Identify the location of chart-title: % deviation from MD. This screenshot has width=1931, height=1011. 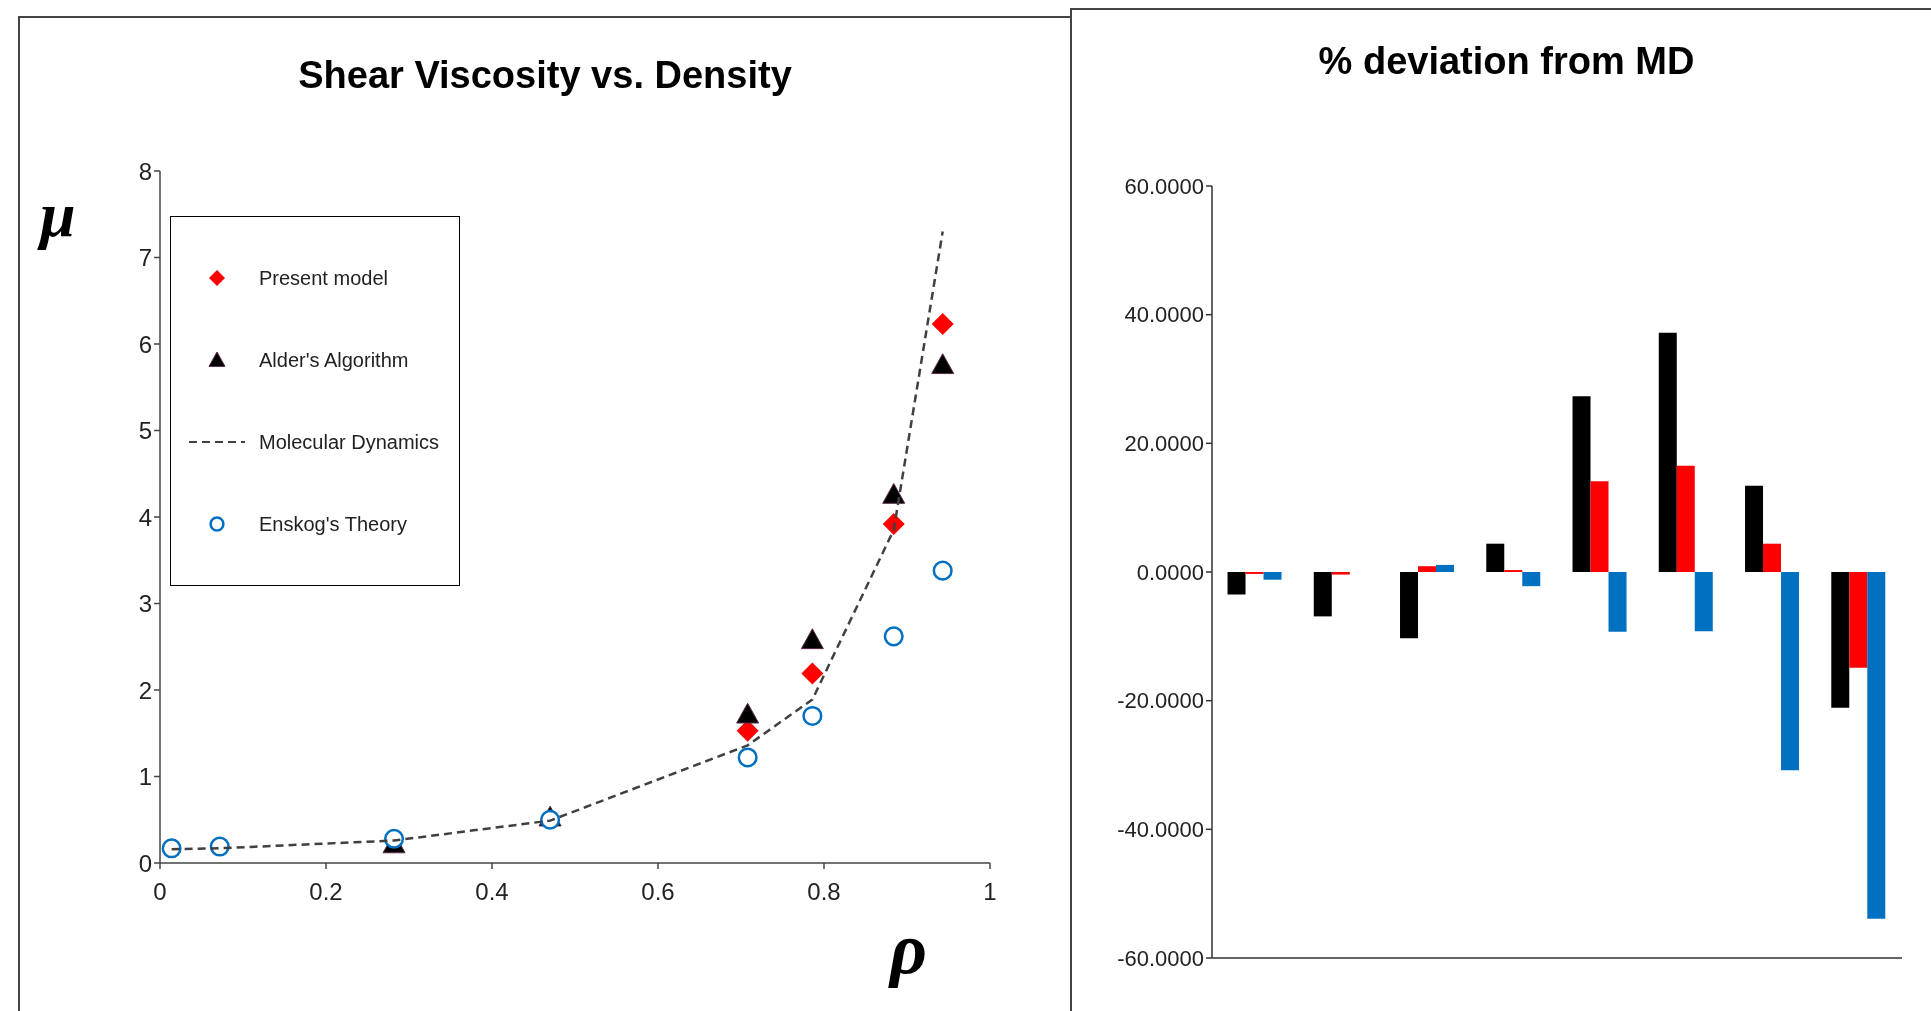
(1506, 61).